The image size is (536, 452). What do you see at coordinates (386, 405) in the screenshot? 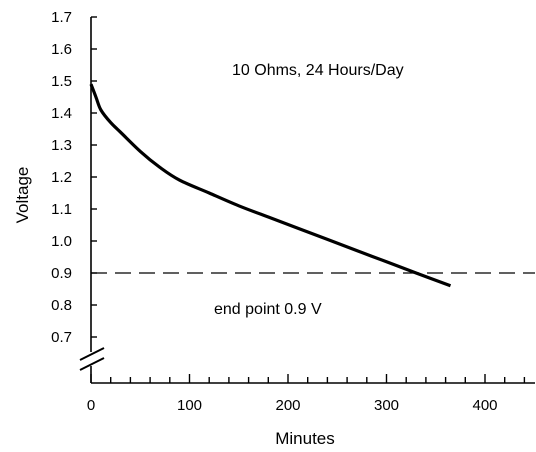
I see `x-tick-label: 300` at bounding box center [386, 405].